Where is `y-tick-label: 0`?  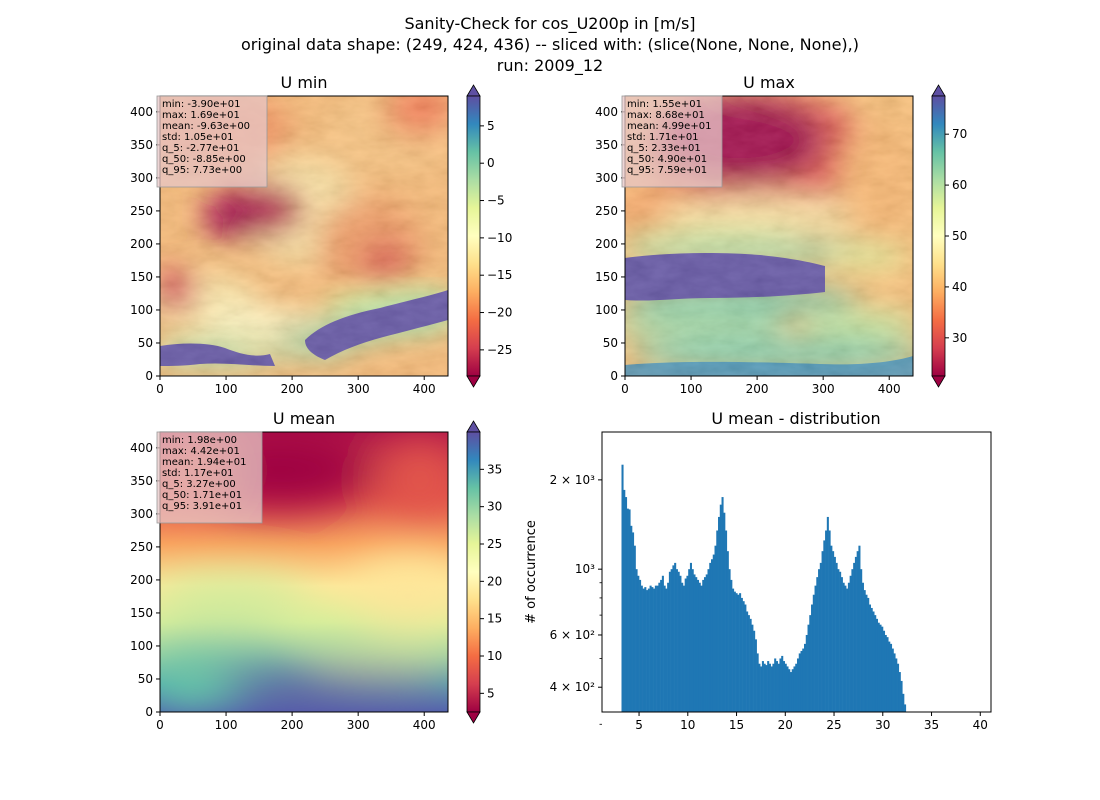
y-tick-label: 0 is located at coordinates (614, 376).